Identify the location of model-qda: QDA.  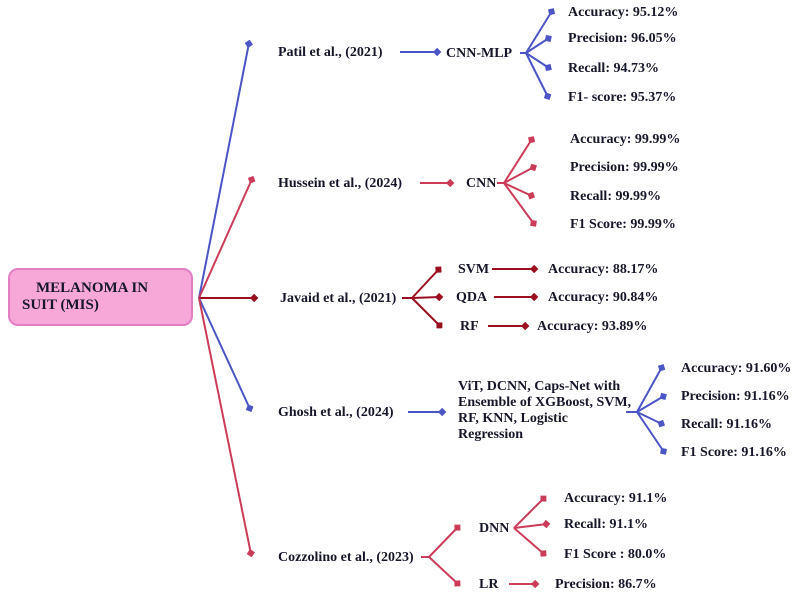
(472, 297).